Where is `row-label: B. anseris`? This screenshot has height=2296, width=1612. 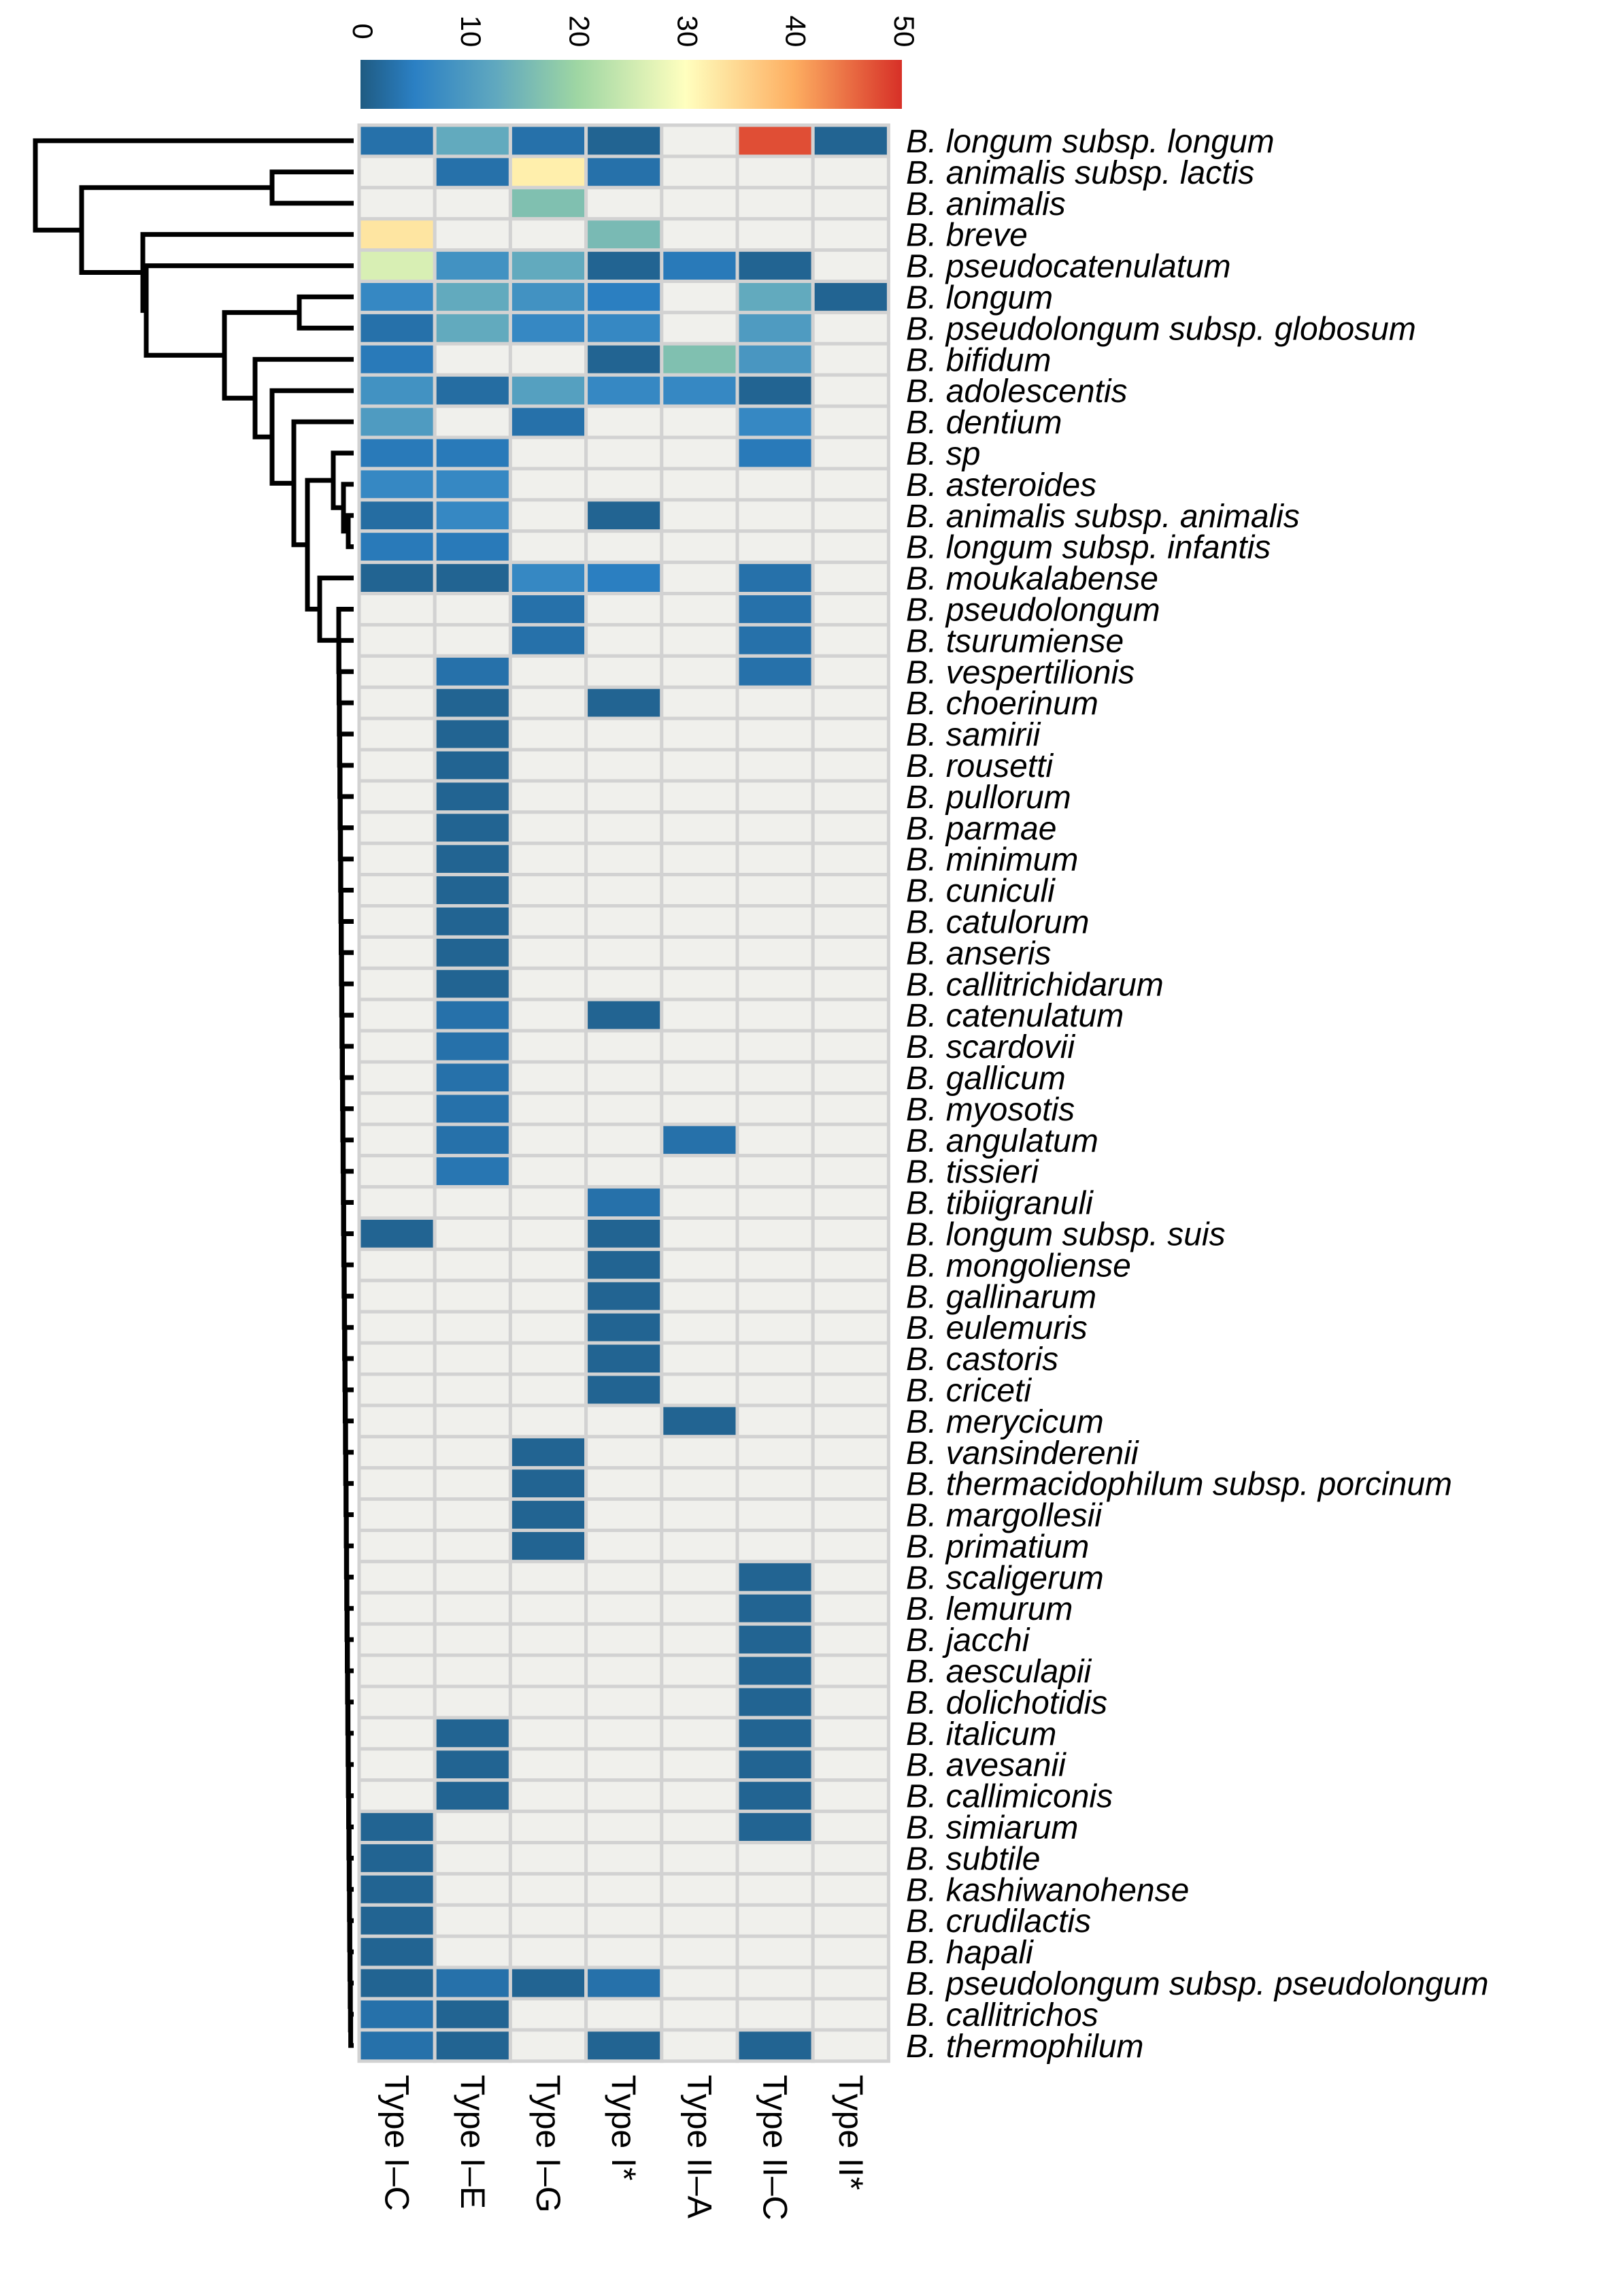
row-label: B. anseris is located at coordinates (978, 953).